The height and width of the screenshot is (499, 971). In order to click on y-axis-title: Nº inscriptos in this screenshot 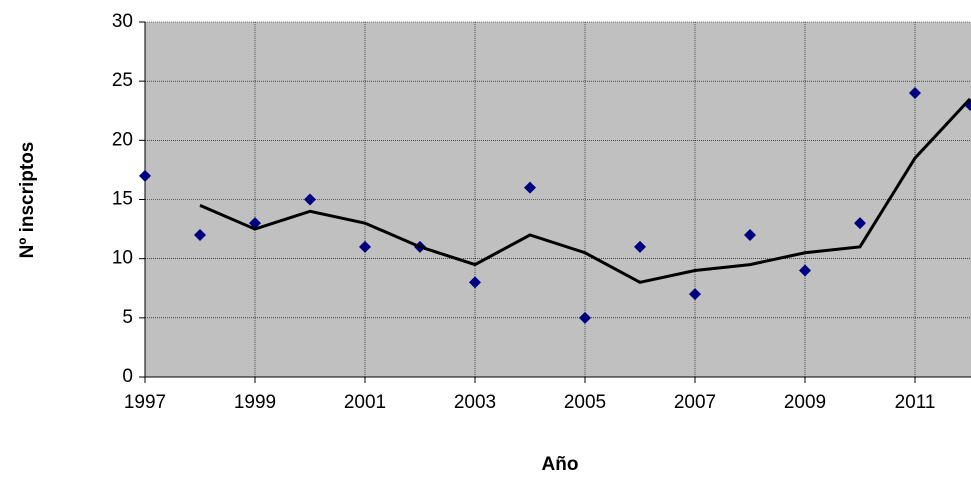, I will do `click(27, 200)`.